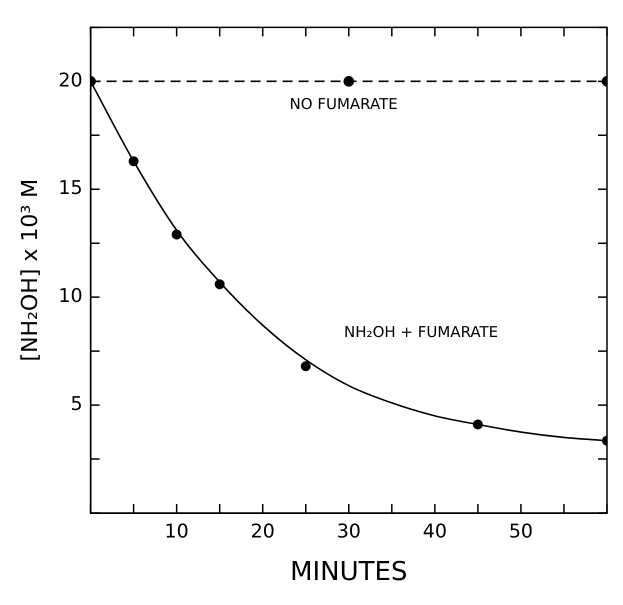 This screenshot has width=623, height=605. Describe the element at coordinates (348, 531) in the screenshot. I see `x-tick-label: 30` at that location.